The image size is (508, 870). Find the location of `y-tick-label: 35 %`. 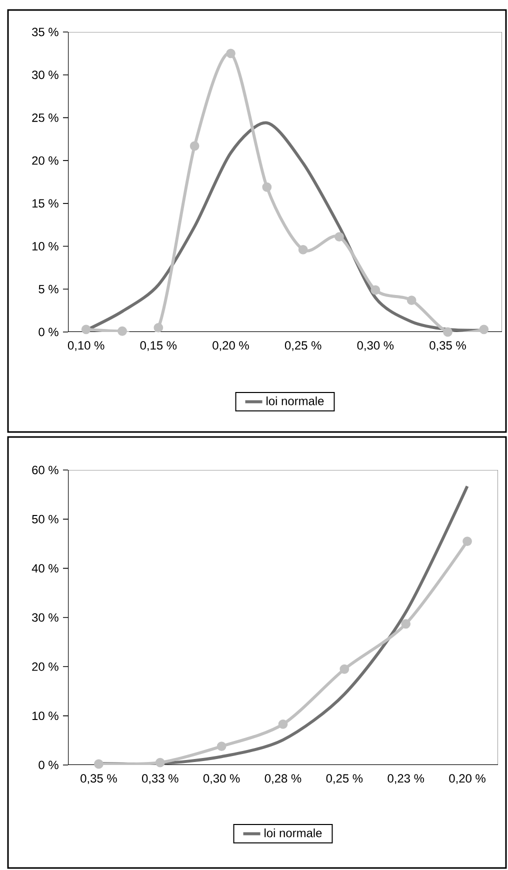

y-tick-label: 35 % is located at coordinates (45, 32).